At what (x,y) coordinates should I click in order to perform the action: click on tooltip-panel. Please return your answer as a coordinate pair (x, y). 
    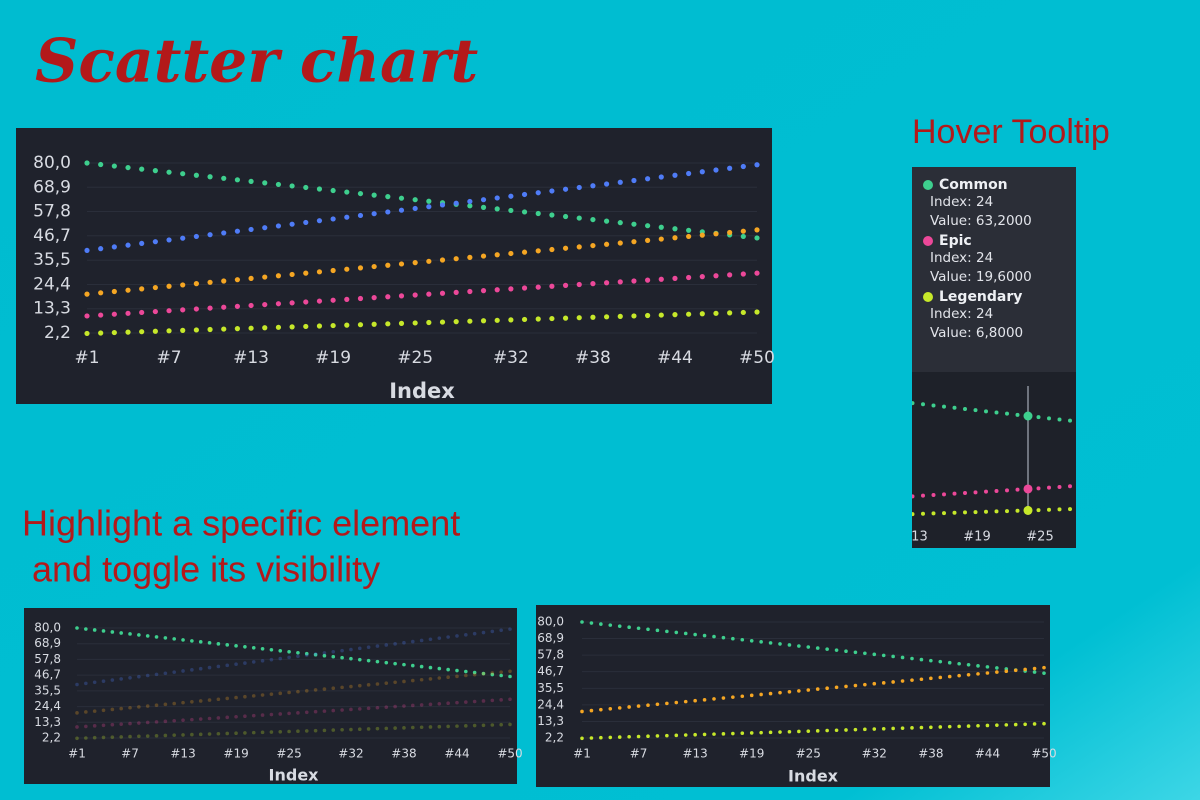
    Looking at the image, I should click on (994, 269).